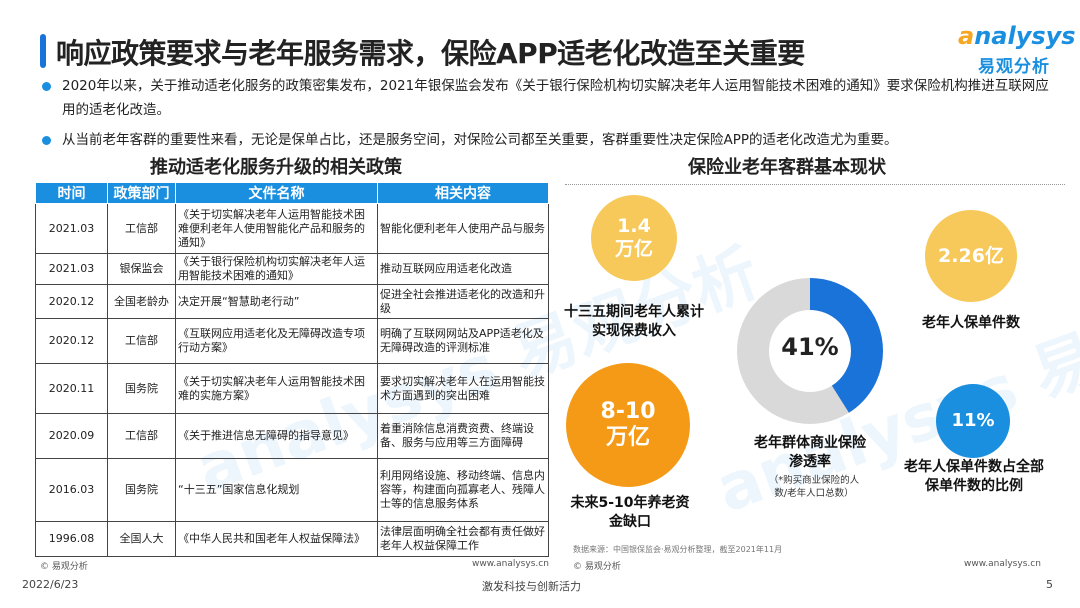  Describe the element at coordinates (814, 487) in the screenshot. I see `donut-note: （*购买商业保险的人数/老年人口总数）` at that location.